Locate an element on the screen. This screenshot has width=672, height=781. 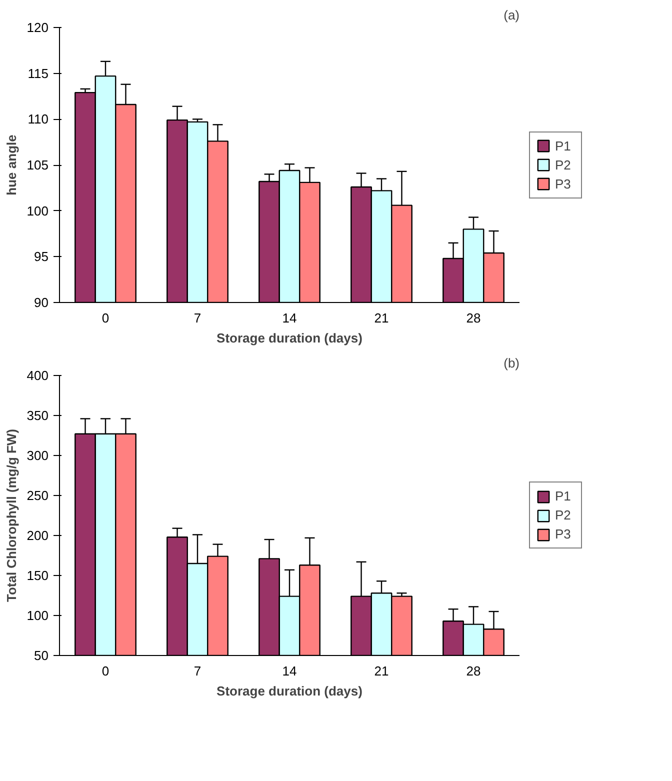
text: (a) is located at coordinates (512, 15).